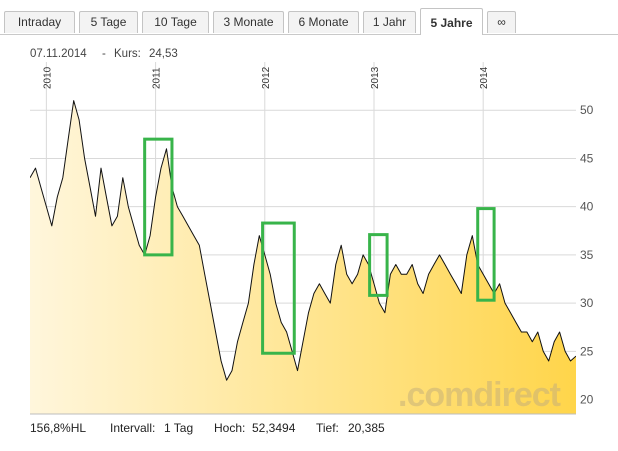  I want to click on high-value: 52,3494, so click(274, 428).